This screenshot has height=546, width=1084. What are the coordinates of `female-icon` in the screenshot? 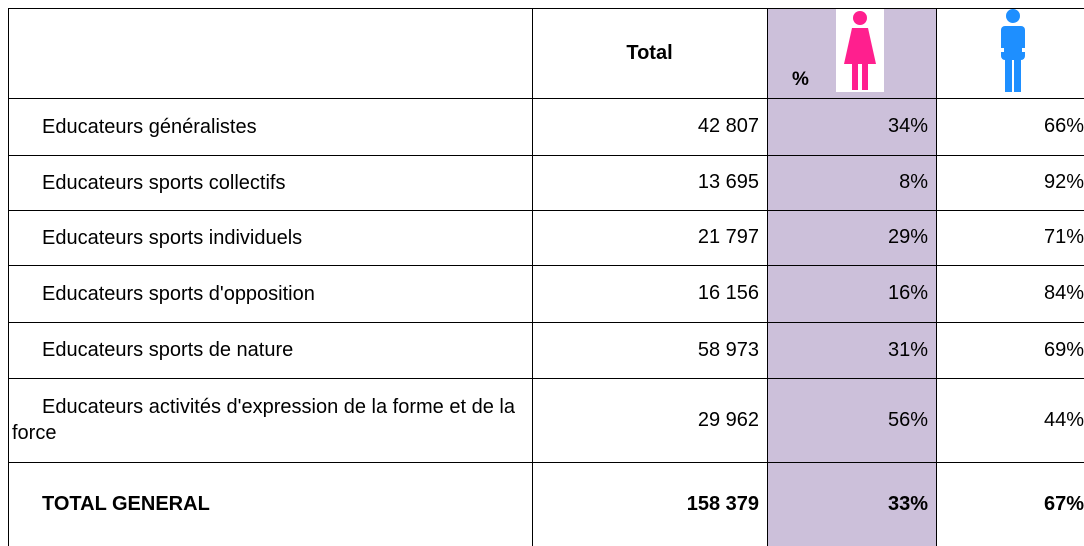 It's located at (860, 50).